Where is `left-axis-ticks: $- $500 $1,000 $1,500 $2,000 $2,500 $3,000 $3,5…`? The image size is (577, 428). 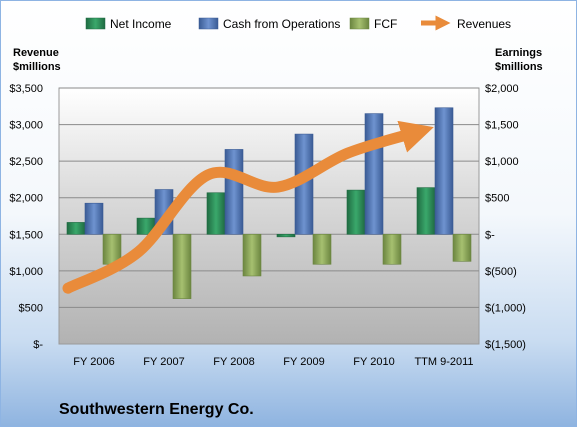
left-axis-ticks: $- $500 $1,000 $1,500 $2,000 $2,500 $3,000 $3,5… is located at coordinates (26, 217).